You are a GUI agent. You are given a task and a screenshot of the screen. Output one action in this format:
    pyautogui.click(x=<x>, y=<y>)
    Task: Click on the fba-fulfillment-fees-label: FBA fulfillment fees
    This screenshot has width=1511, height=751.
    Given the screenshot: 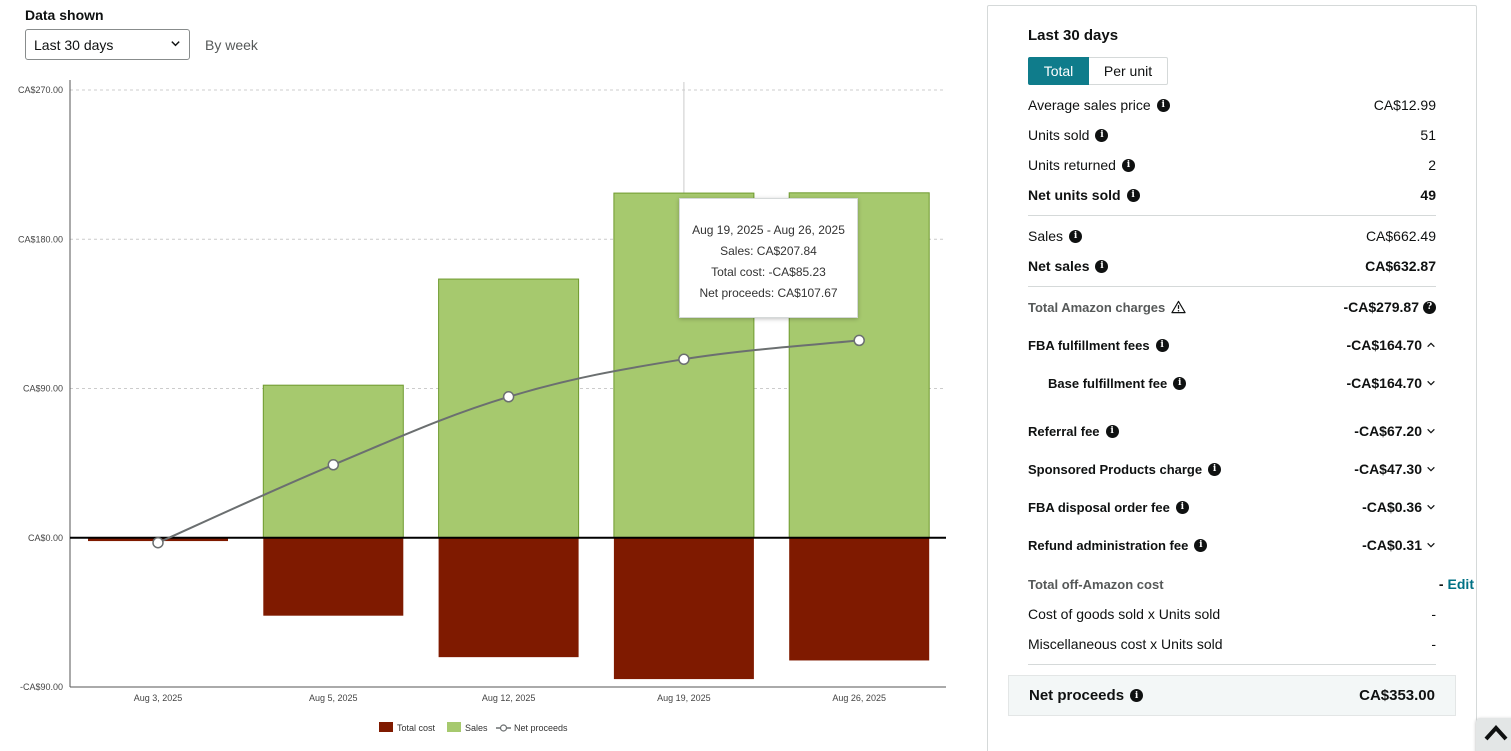 What is the action you would take?
    pyautogui.click(x=1089, y=345)
    